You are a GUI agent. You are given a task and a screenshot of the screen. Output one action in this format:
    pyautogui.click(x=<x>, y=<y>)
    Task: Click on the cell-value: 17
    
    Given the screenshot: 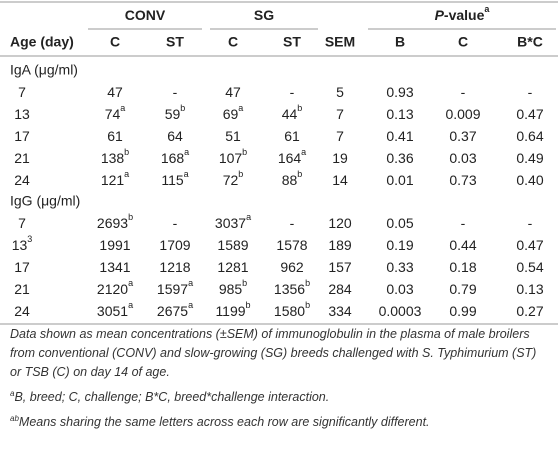 What is the action you would take?
    pyautogui.click(x=22, y=267)
    